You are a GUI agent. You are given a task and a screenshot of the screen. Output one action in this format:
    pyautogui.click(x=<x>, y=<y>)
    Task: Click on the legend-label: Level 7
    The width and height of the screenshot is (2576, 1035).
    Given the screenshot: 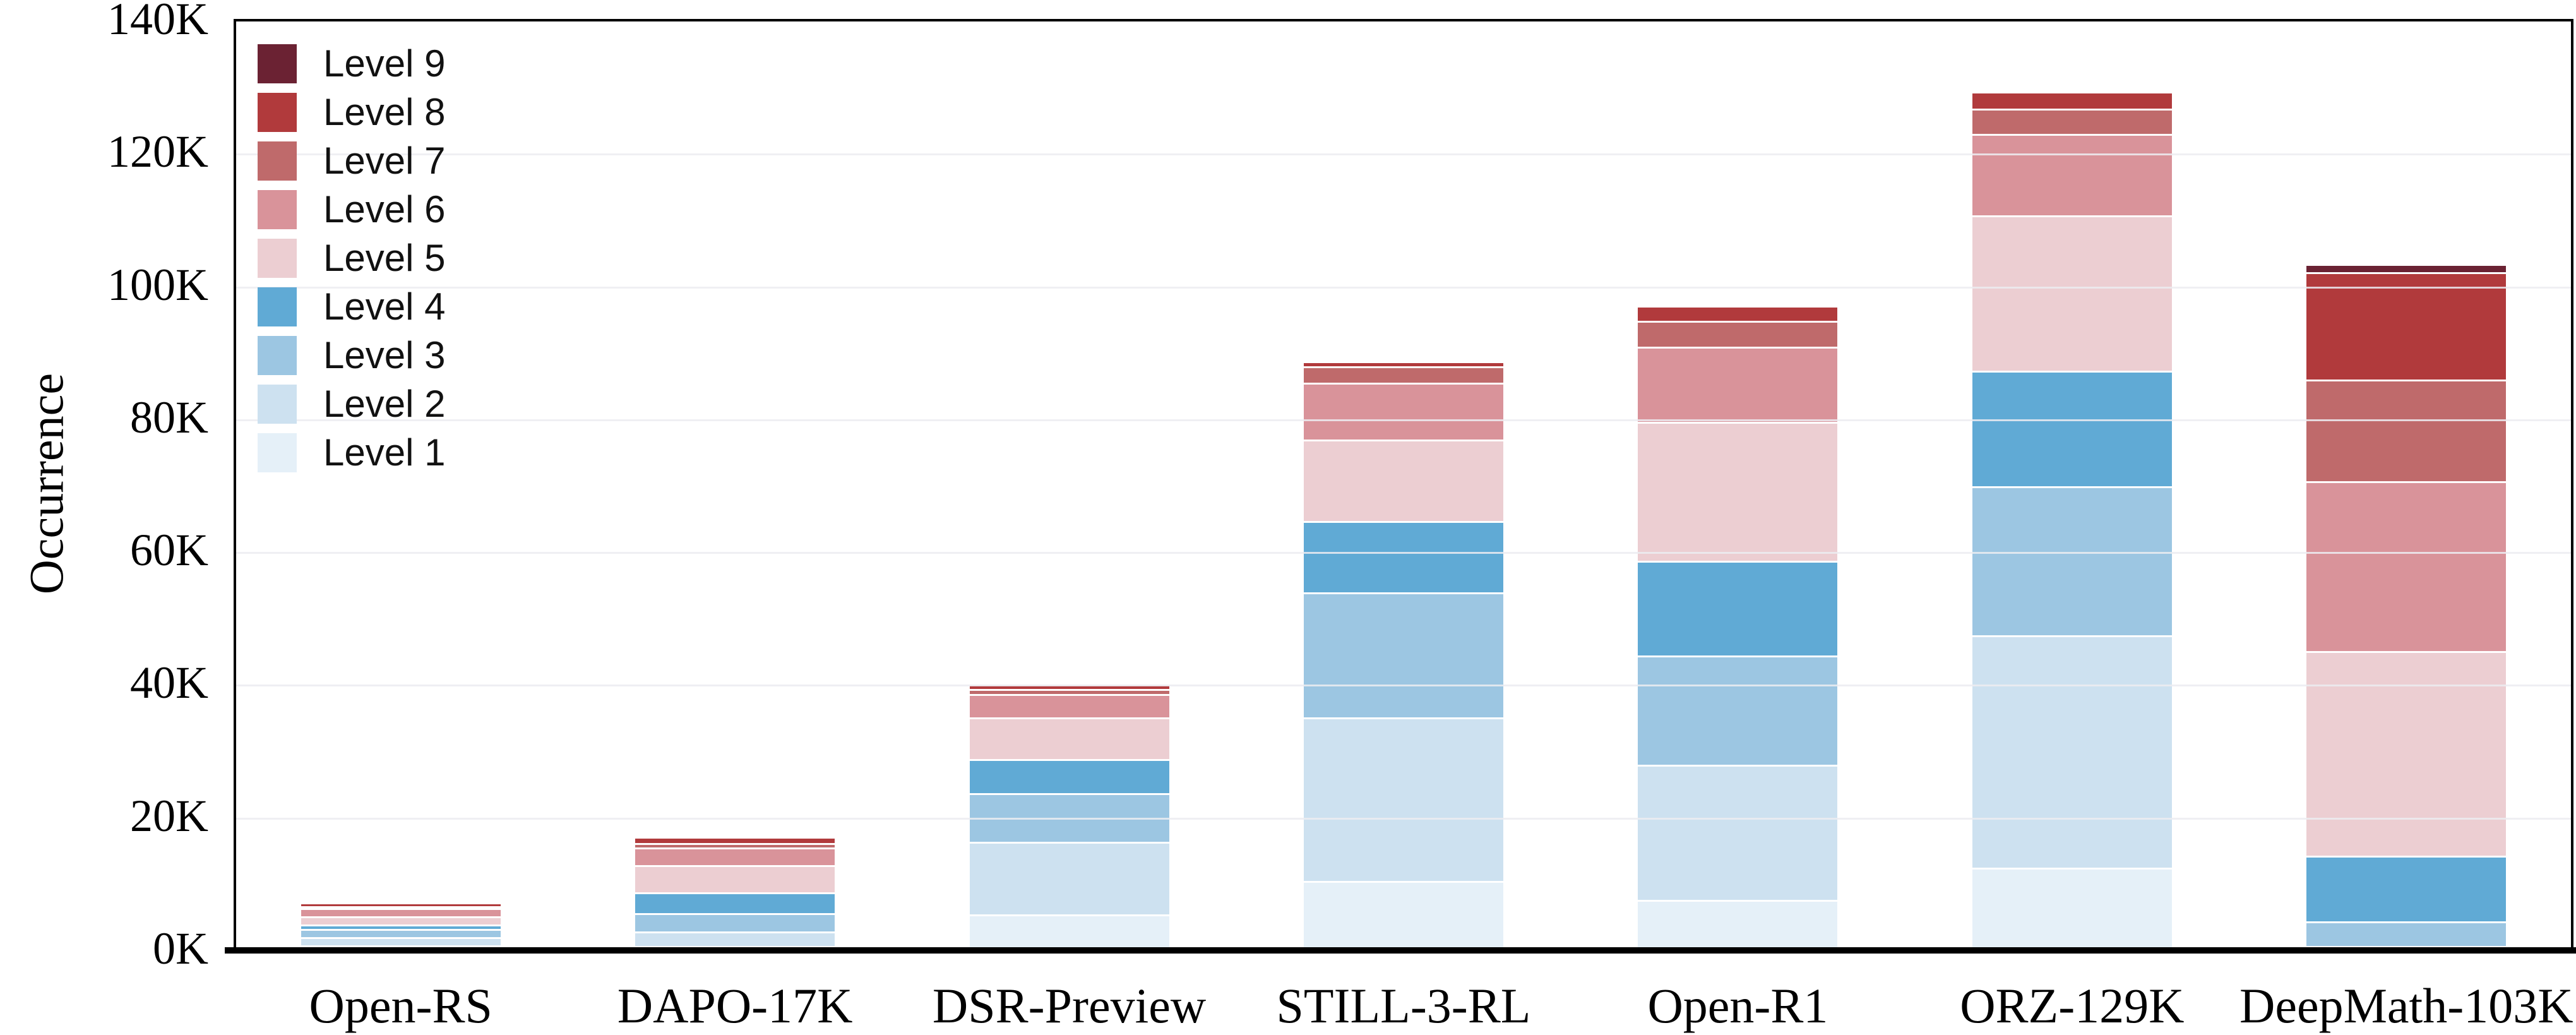 What is the action you would take?
    pyautogui.click(x=384, y=160)
    